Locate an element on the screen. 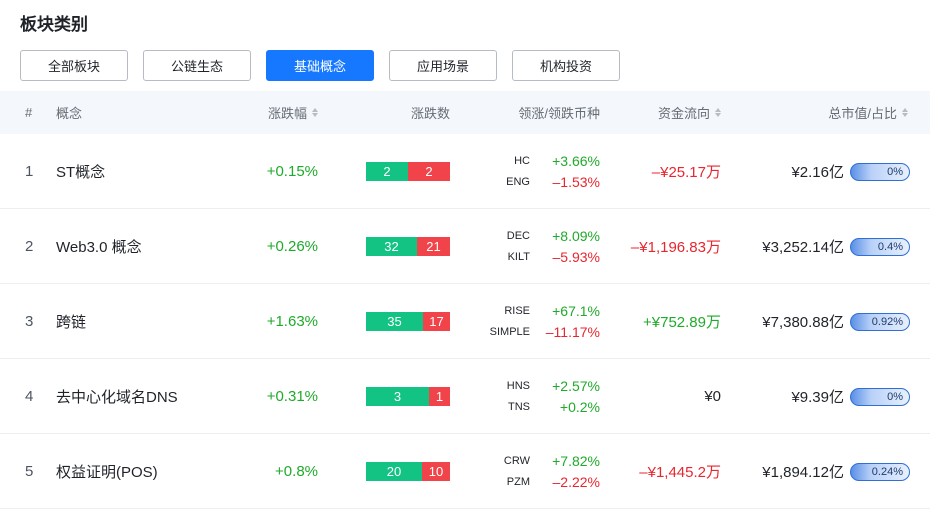  rank: 1 is located at coordinates (29, 171).